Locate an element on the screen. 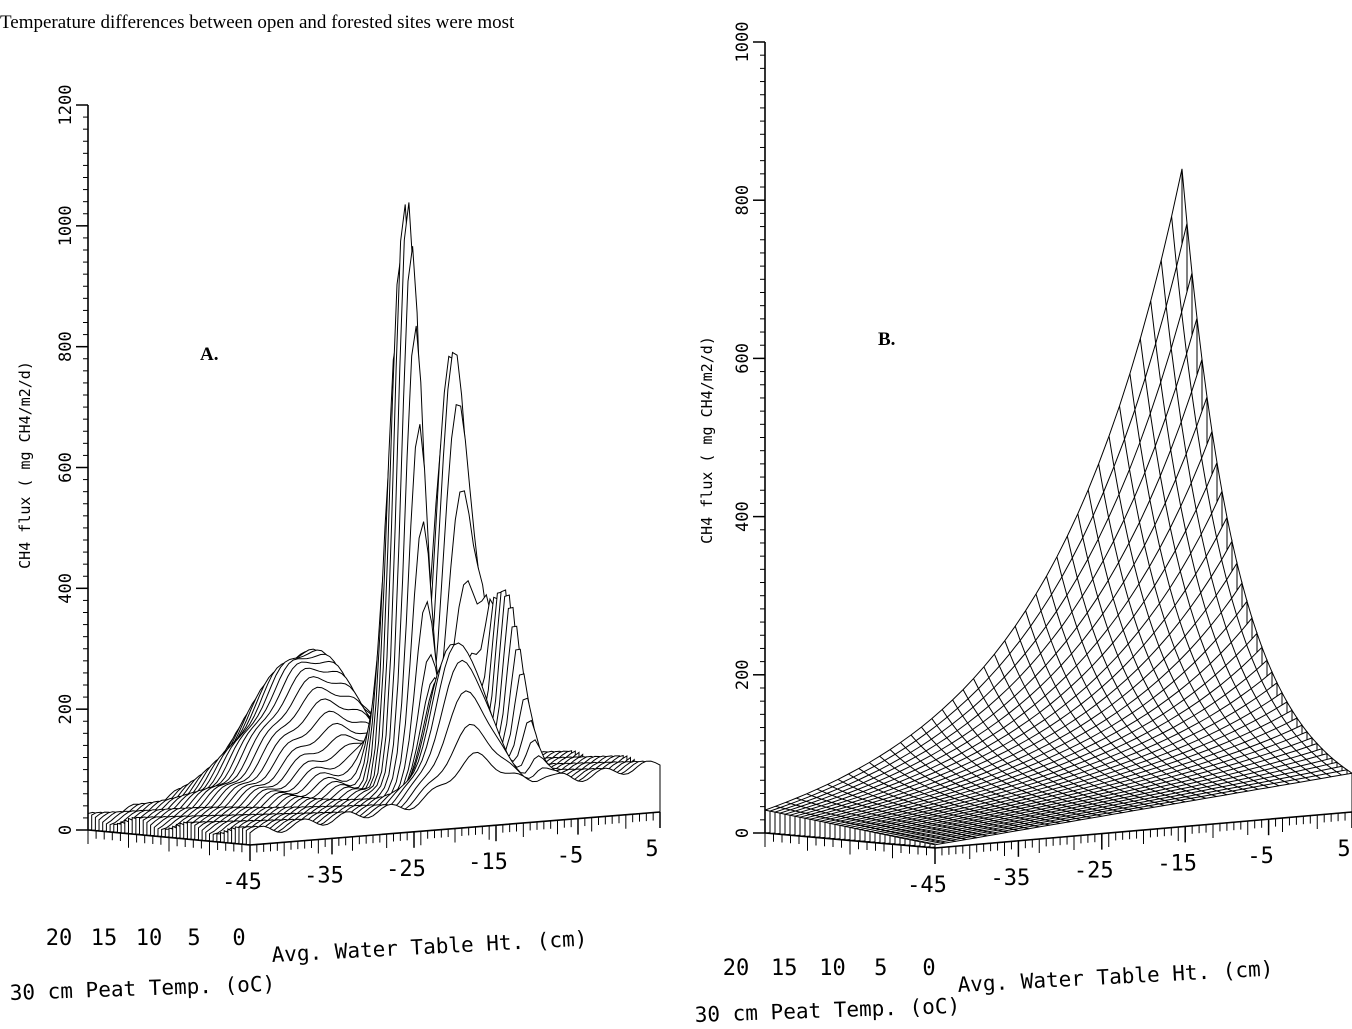 The width and height of the screenshot is (1352, 1029). z-tick-label: 1200 is located at coordinates (66, 105).